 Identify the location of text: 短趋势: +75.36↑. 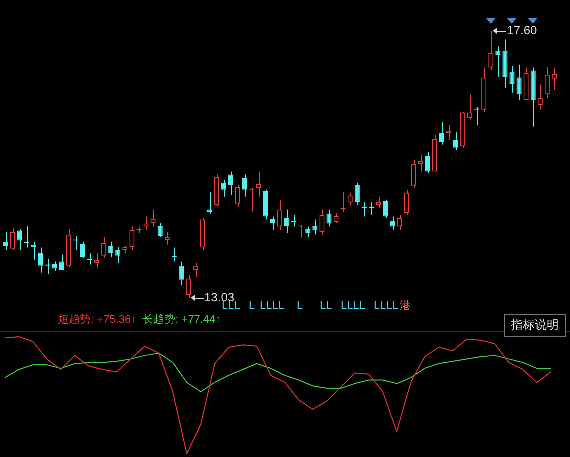
(97, 320).